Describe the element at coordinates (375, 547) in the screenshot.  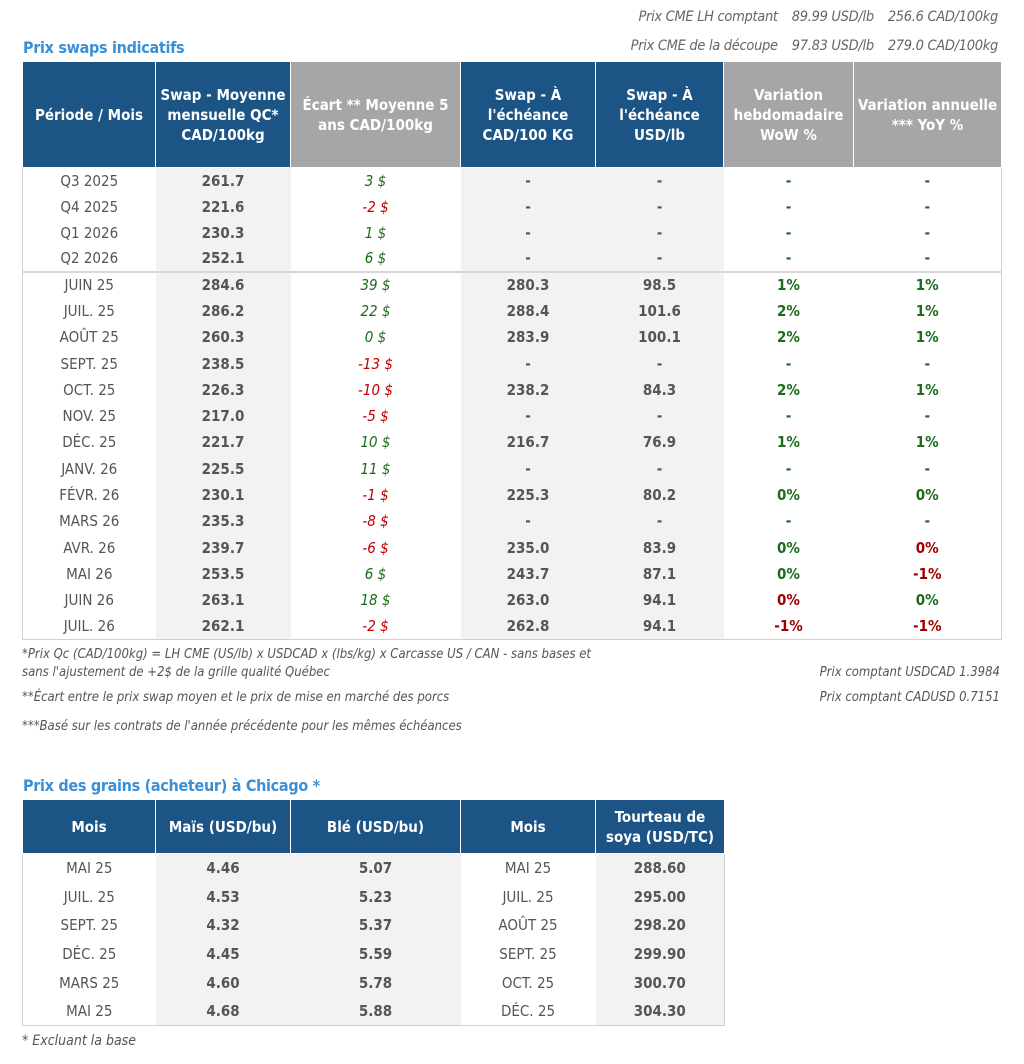
I see `cell-col-2: -6 $` at that location.